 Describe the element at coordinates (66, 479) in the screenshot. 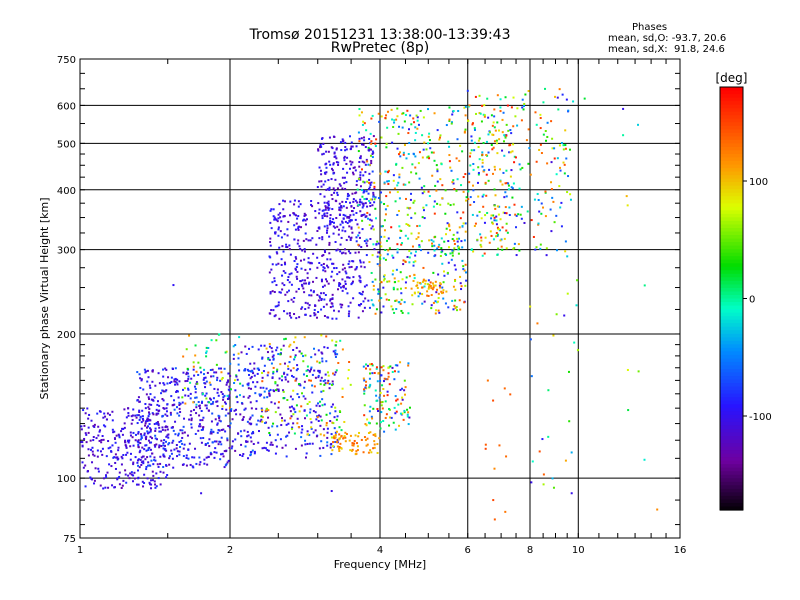

I see `y-tick-label: 100` at that location.